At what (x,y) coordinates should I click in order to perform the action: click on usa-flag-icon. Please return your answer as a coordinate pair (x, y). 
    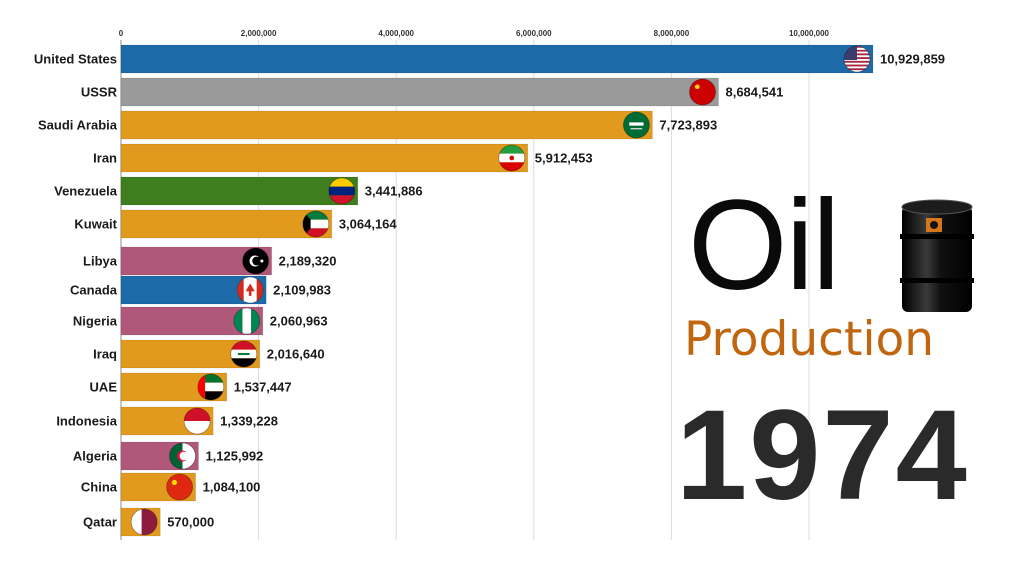
    Looking at the image, I should click on (857, 59).